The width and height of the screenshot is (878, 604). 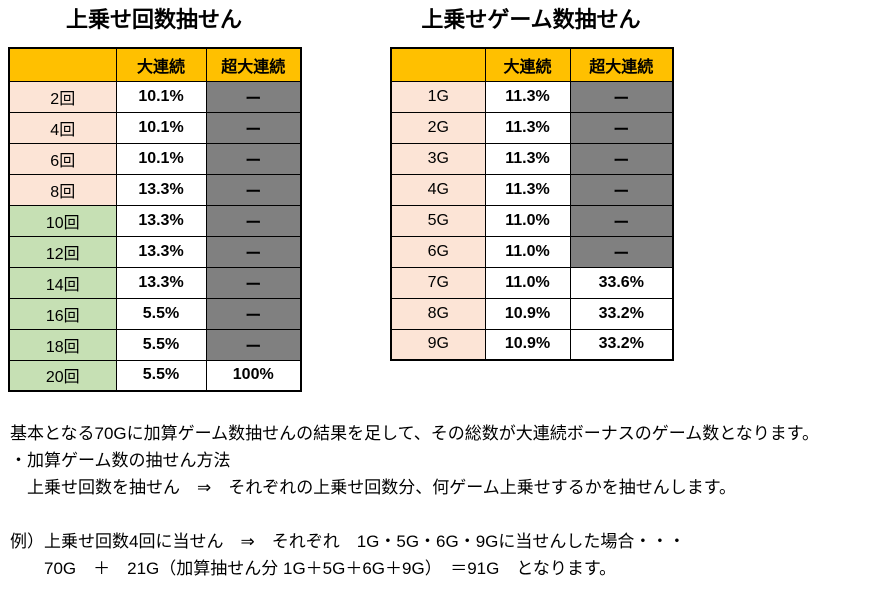 I want to click on row-label-cell: 6回, so click(x=62, y=158).